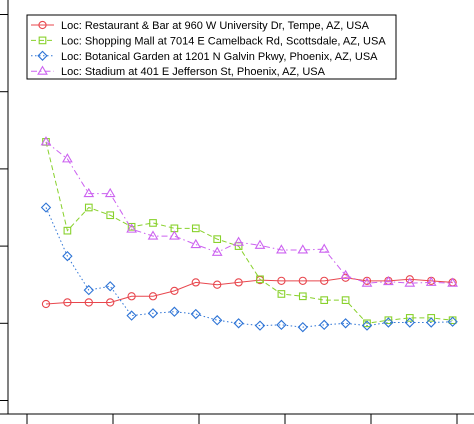 The width and height of the screenshot is (474, 424). I want to click on data-point-mall, so click(153, 223).